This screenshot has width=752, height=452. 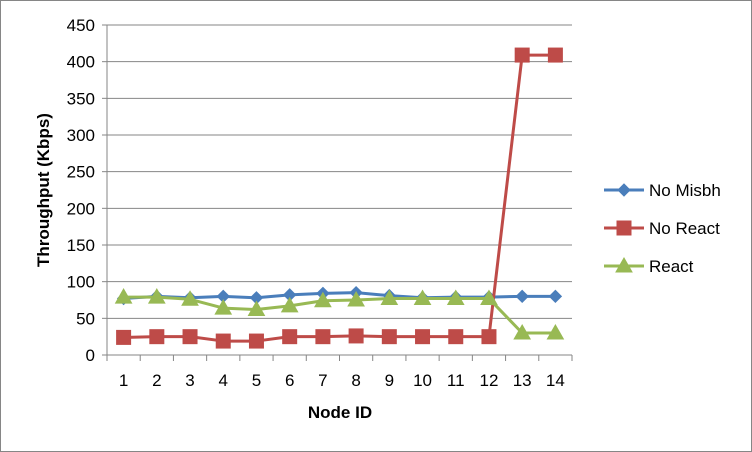 I want to click on x-tick-label: 4, so click(x=223, y=380).